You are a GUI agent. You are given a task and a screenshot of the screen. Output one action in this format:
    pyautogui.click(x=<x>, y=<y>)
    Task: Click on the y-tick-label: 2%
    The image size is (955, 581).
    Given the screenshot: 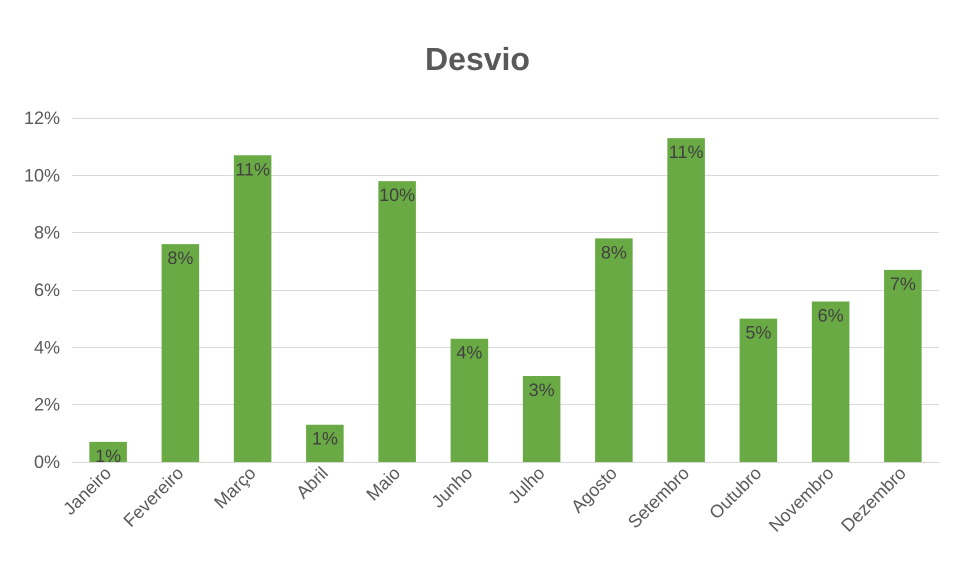 What is the action you would take?
    pyautogui.click(x=47, y=404)
    